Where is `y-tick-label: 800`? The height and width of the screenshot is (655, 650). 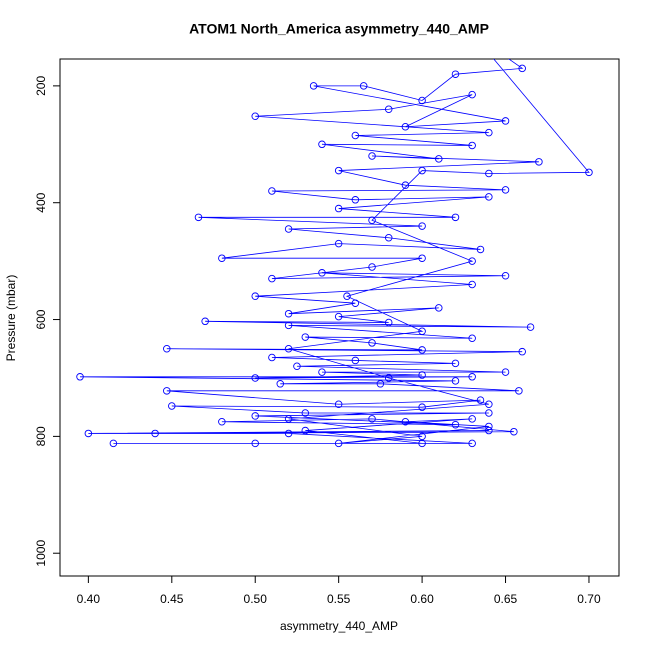
y-tick-label: 800 is located at coordinates (41, 436).